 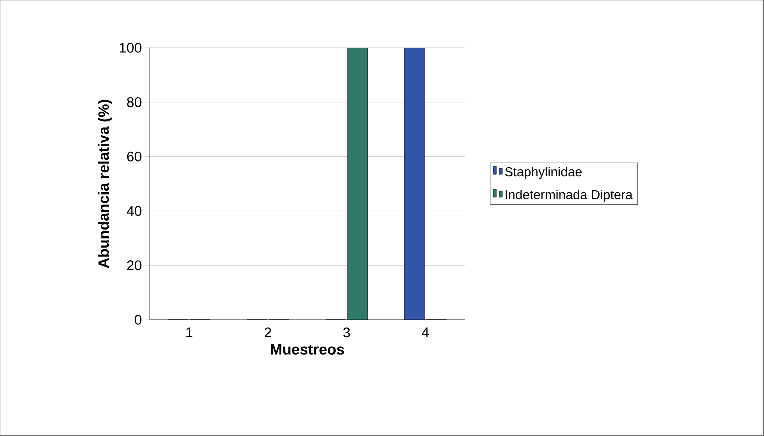 What do you see at coordinates (426, 333) in the screenshot?
I see `x-tick-label: 4` at bounding box center [426, 333].